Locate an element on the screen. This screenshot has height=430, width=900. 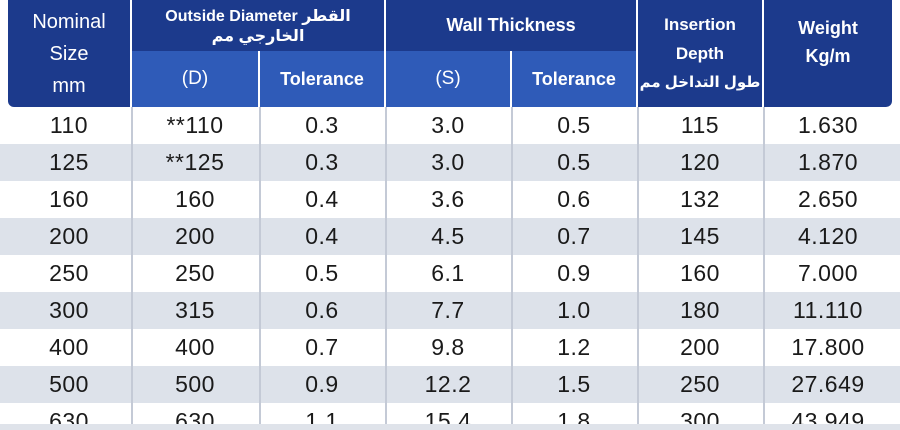
bottom-band is located at coordinates (450, 427).